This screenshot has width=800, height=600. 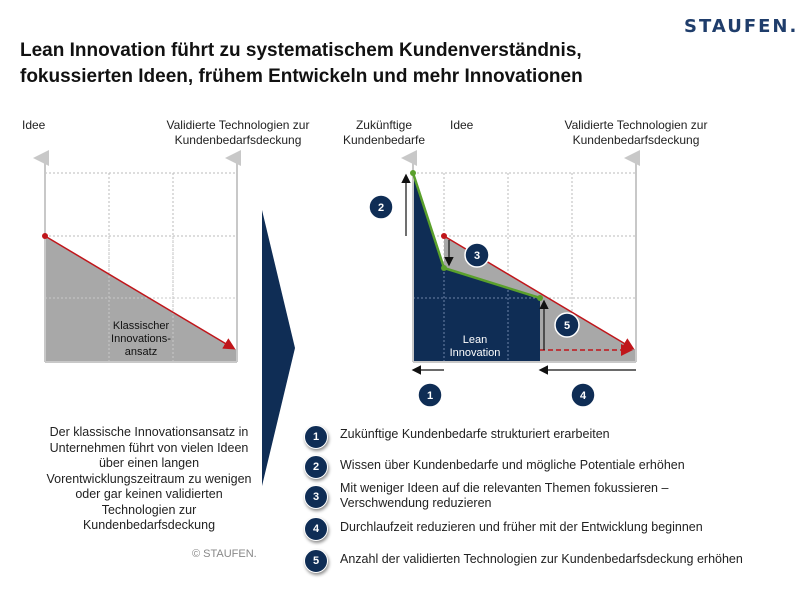 I want to click on future-needs-label-line-2: Kundenbedarfe, so click(x=384, y=140).